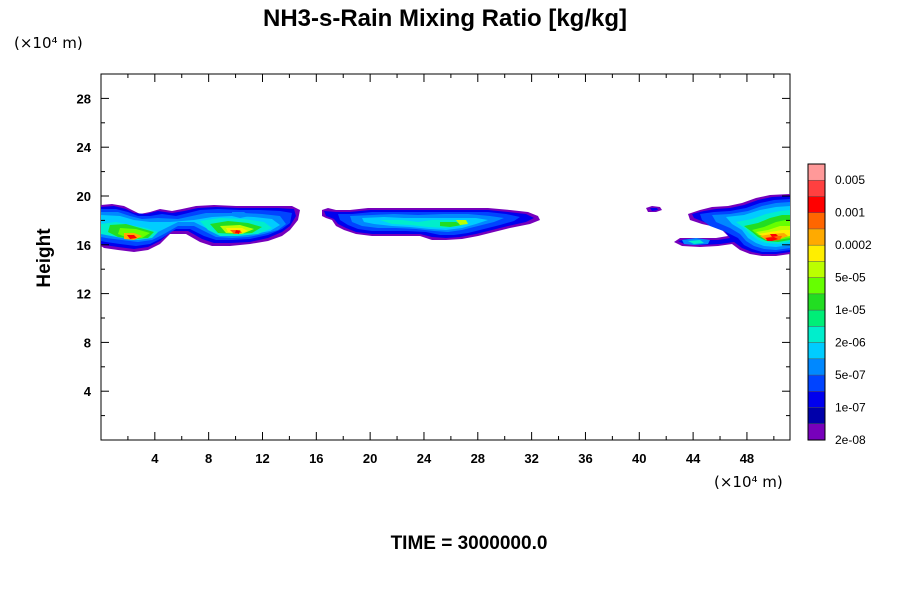  Describe the element at coordinates (316, 458) in the screenshot. I see `x-tick-label: 16` at that location.